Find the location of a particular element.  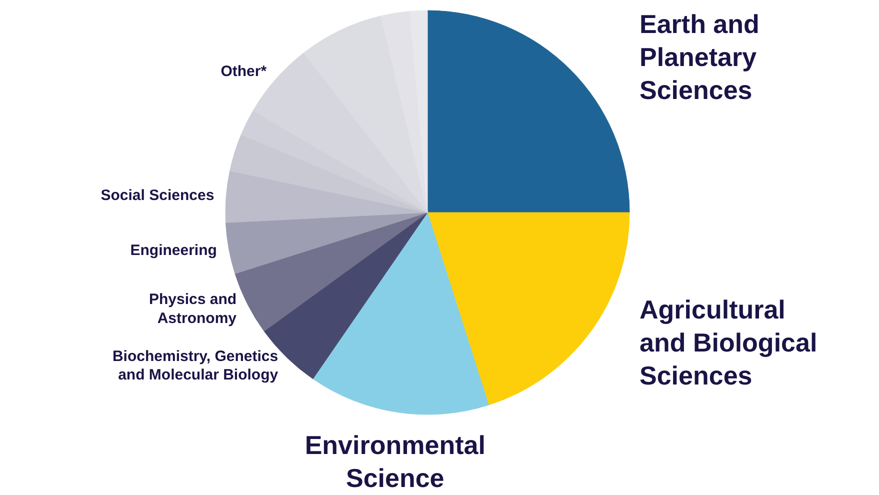

slice-label: Other* is located at coordinates (243, 71).